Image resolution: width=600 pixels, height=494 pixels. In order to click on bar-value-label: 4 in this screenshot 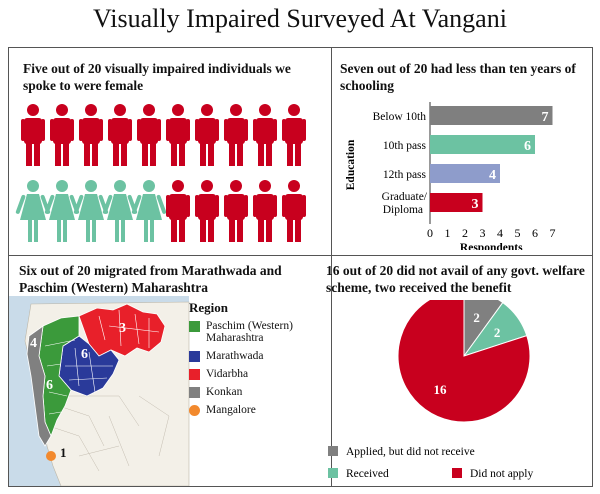, I will do `click(492, 175)`.